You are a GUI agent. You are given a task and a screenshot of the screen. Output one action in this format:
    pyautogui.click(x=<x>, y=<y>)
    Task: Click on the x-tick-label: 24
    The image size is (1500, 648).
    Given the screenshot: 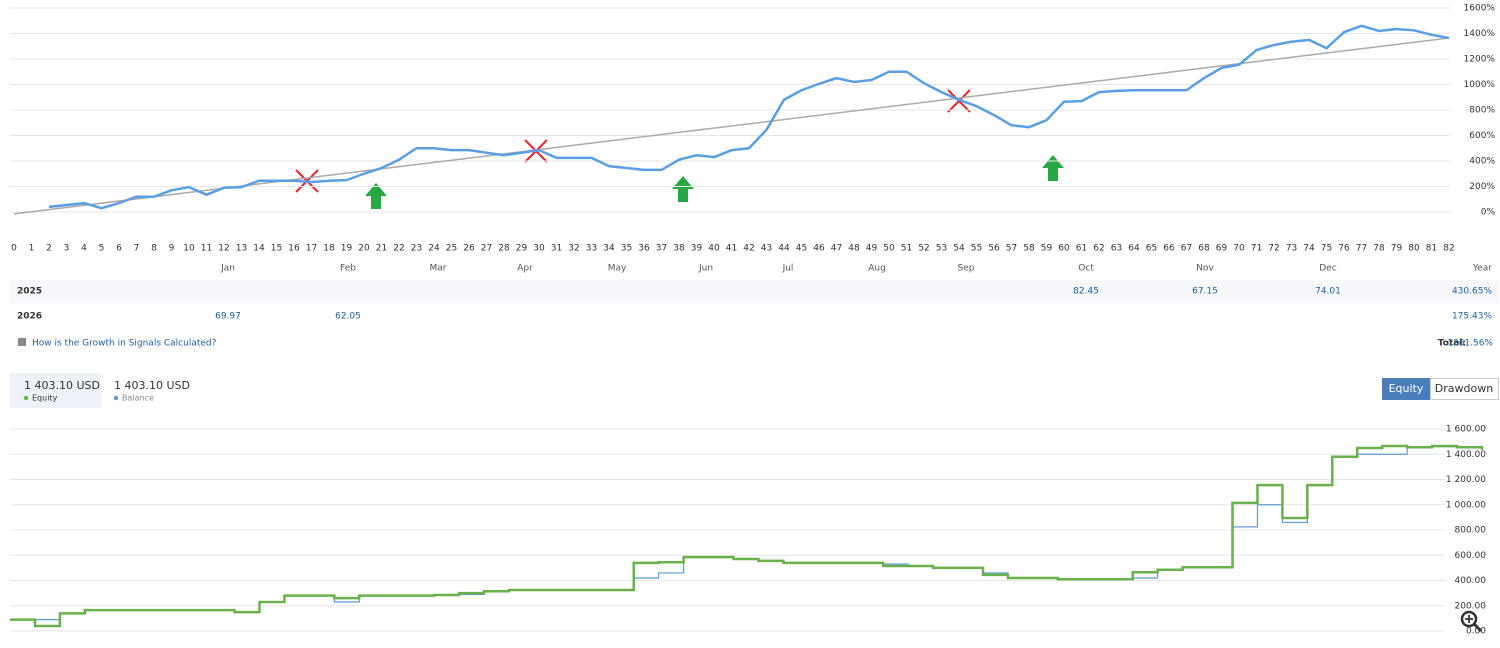 What is the action you would take?
    pyautogui.click(x=434, y=249)
    